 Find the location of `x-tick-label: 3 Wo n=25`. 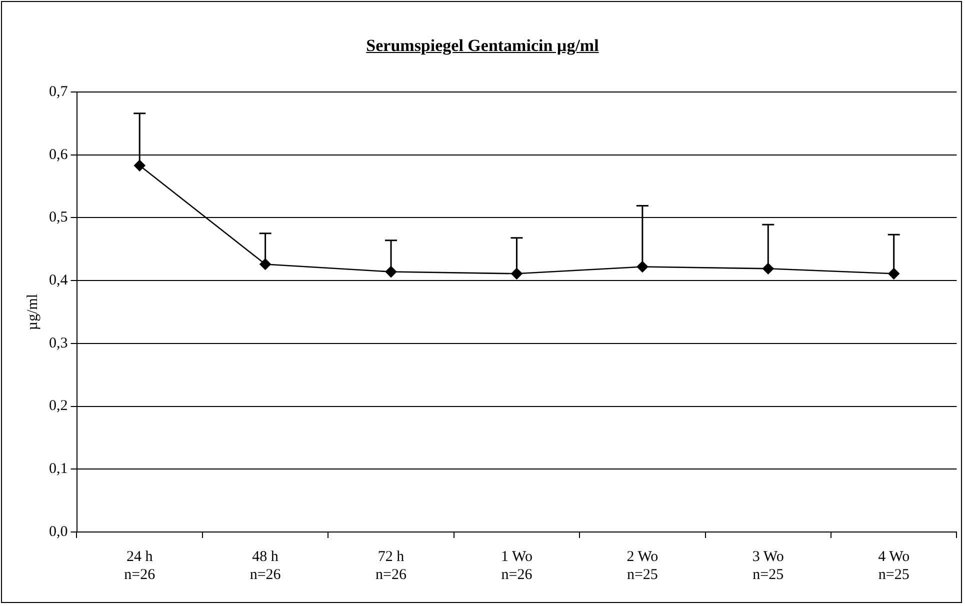

x-tick-label: 3 Wo n=25 is located at coordinates (768, 565).